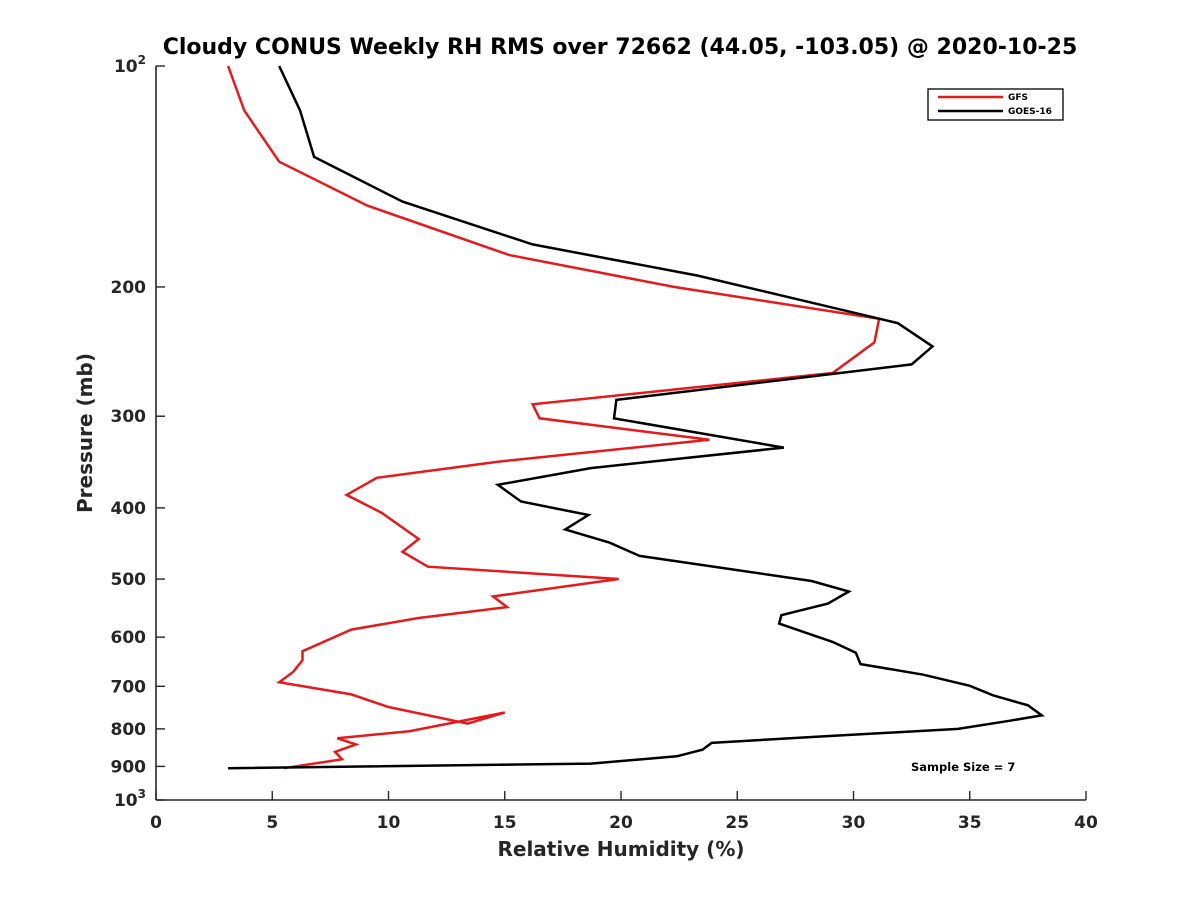  What do you see at coordinates (129, 767) in the screenshot?
I see `y-tick-label: 900` at bounding box center [129, 767].